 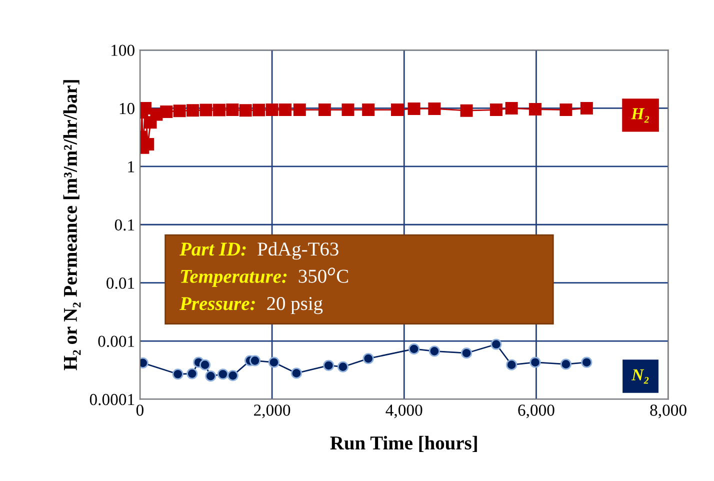 I want to click on x-tick-label: 0, so click(x=140, y=410).